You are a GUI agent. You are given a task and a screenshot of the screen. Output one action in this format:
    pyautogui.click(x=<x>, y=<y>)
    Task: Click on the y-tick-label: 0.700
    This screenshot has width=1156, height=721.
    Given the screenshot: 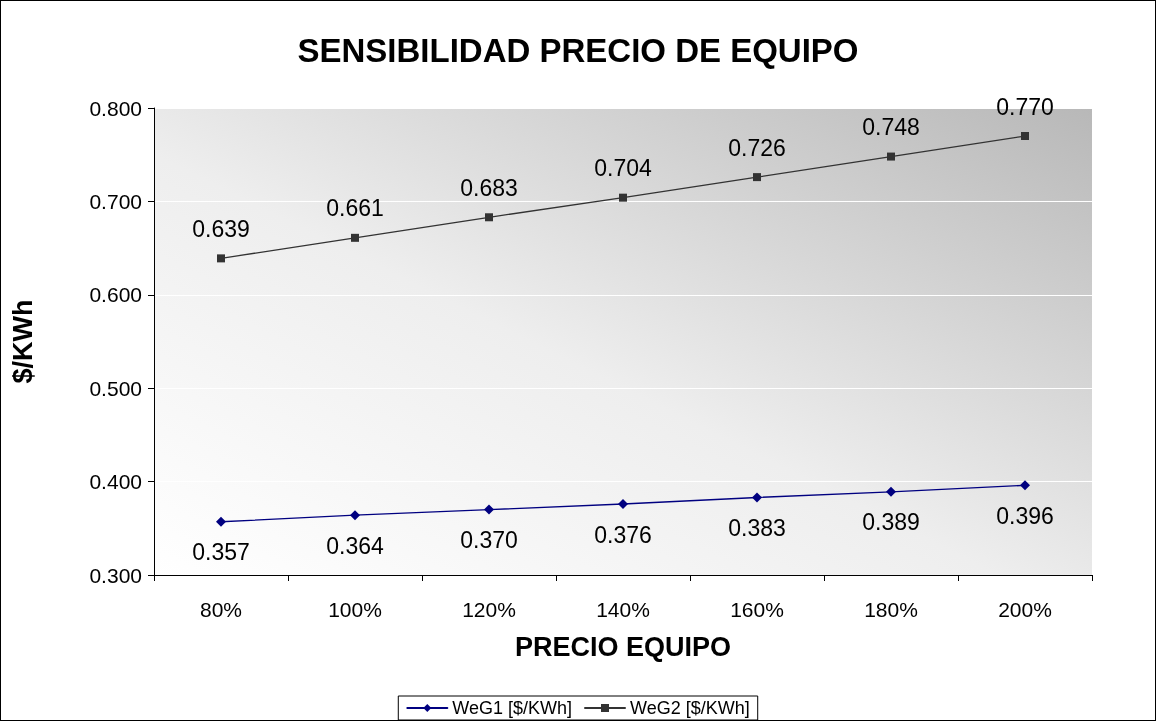 What is the action you would take?
    pyautogui.click(x=115, y=201)
    